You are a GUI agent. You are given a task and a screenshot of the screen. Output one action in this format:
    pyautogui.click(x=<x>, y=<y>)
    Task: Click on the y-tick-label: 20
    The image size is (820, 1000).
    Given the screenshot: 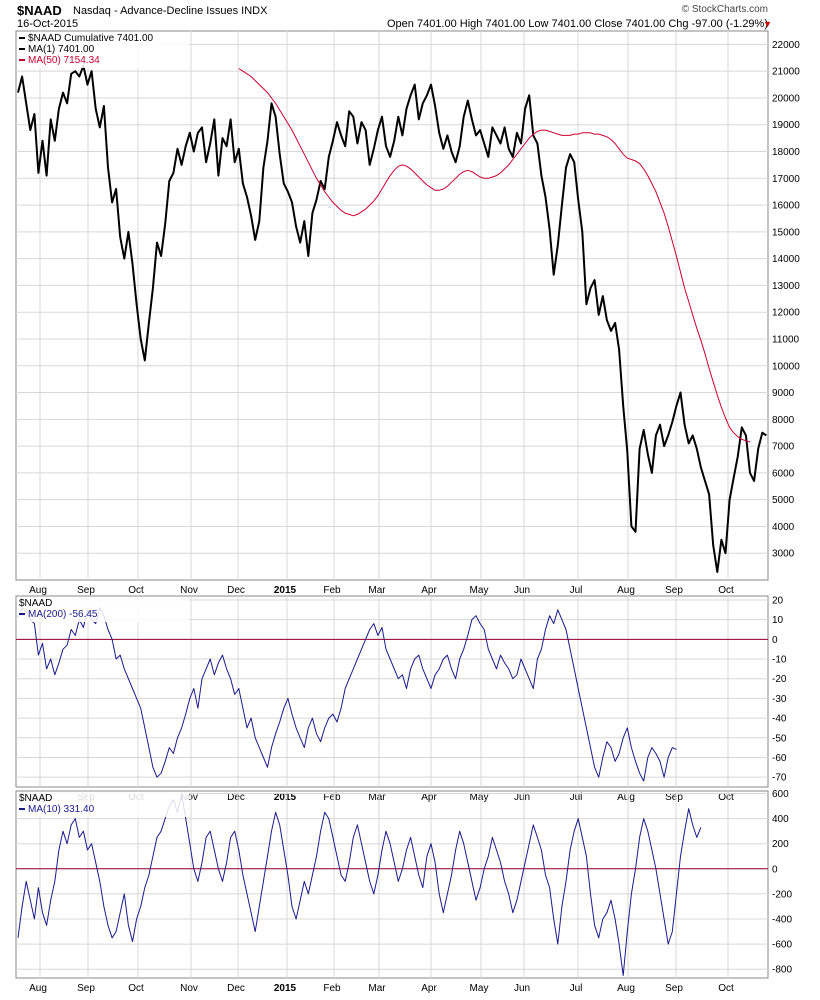 What is the action you would take?
    pyautogui.click(x=778, y=600)
    